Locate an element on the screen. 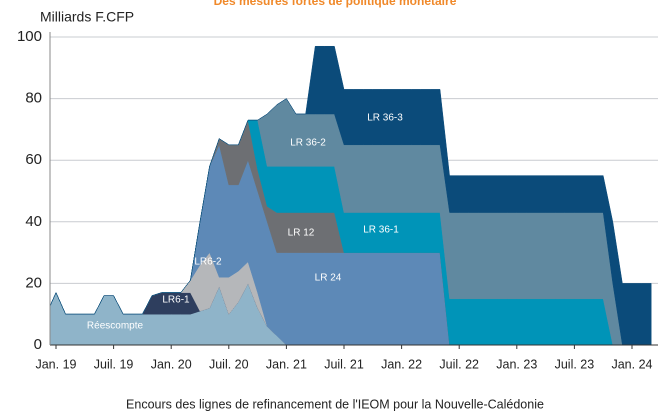  x-tick-label: Juil. 19 is located at coordinates (114, 364).